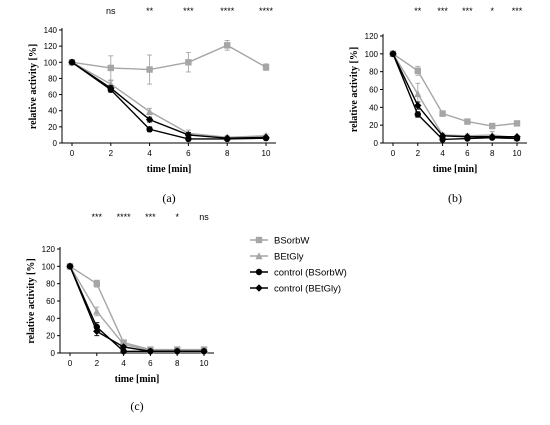 Image resolution: width=550 pixels, height=425 pixels. Describe the element at coordinates (55, 143) in the screenshot. I see `y-tick-label: 0` at that location.